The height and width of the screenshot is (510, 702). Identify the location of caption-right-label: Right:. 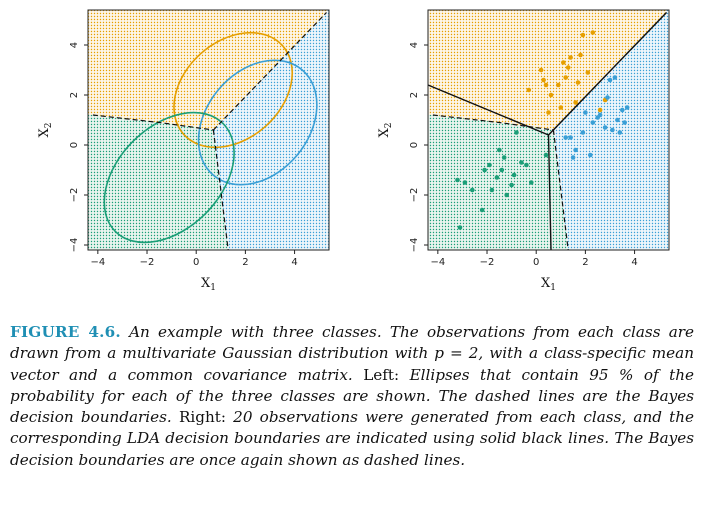
(202, 417).